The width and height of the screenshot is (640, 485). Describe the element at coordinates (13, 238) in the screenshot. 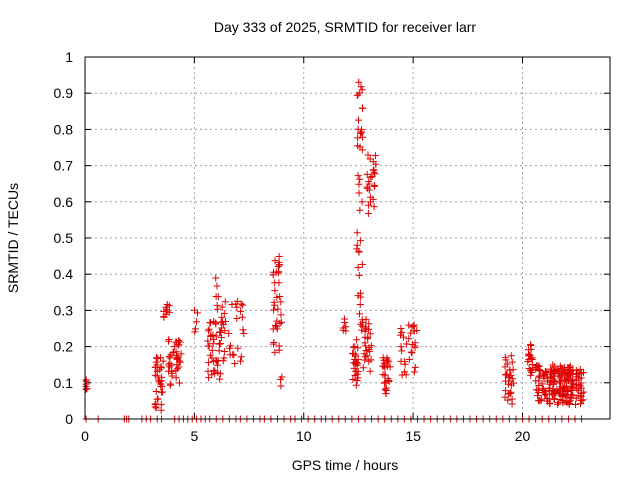

I see `y-axis-label: SRMTID / TECUs` at that location.